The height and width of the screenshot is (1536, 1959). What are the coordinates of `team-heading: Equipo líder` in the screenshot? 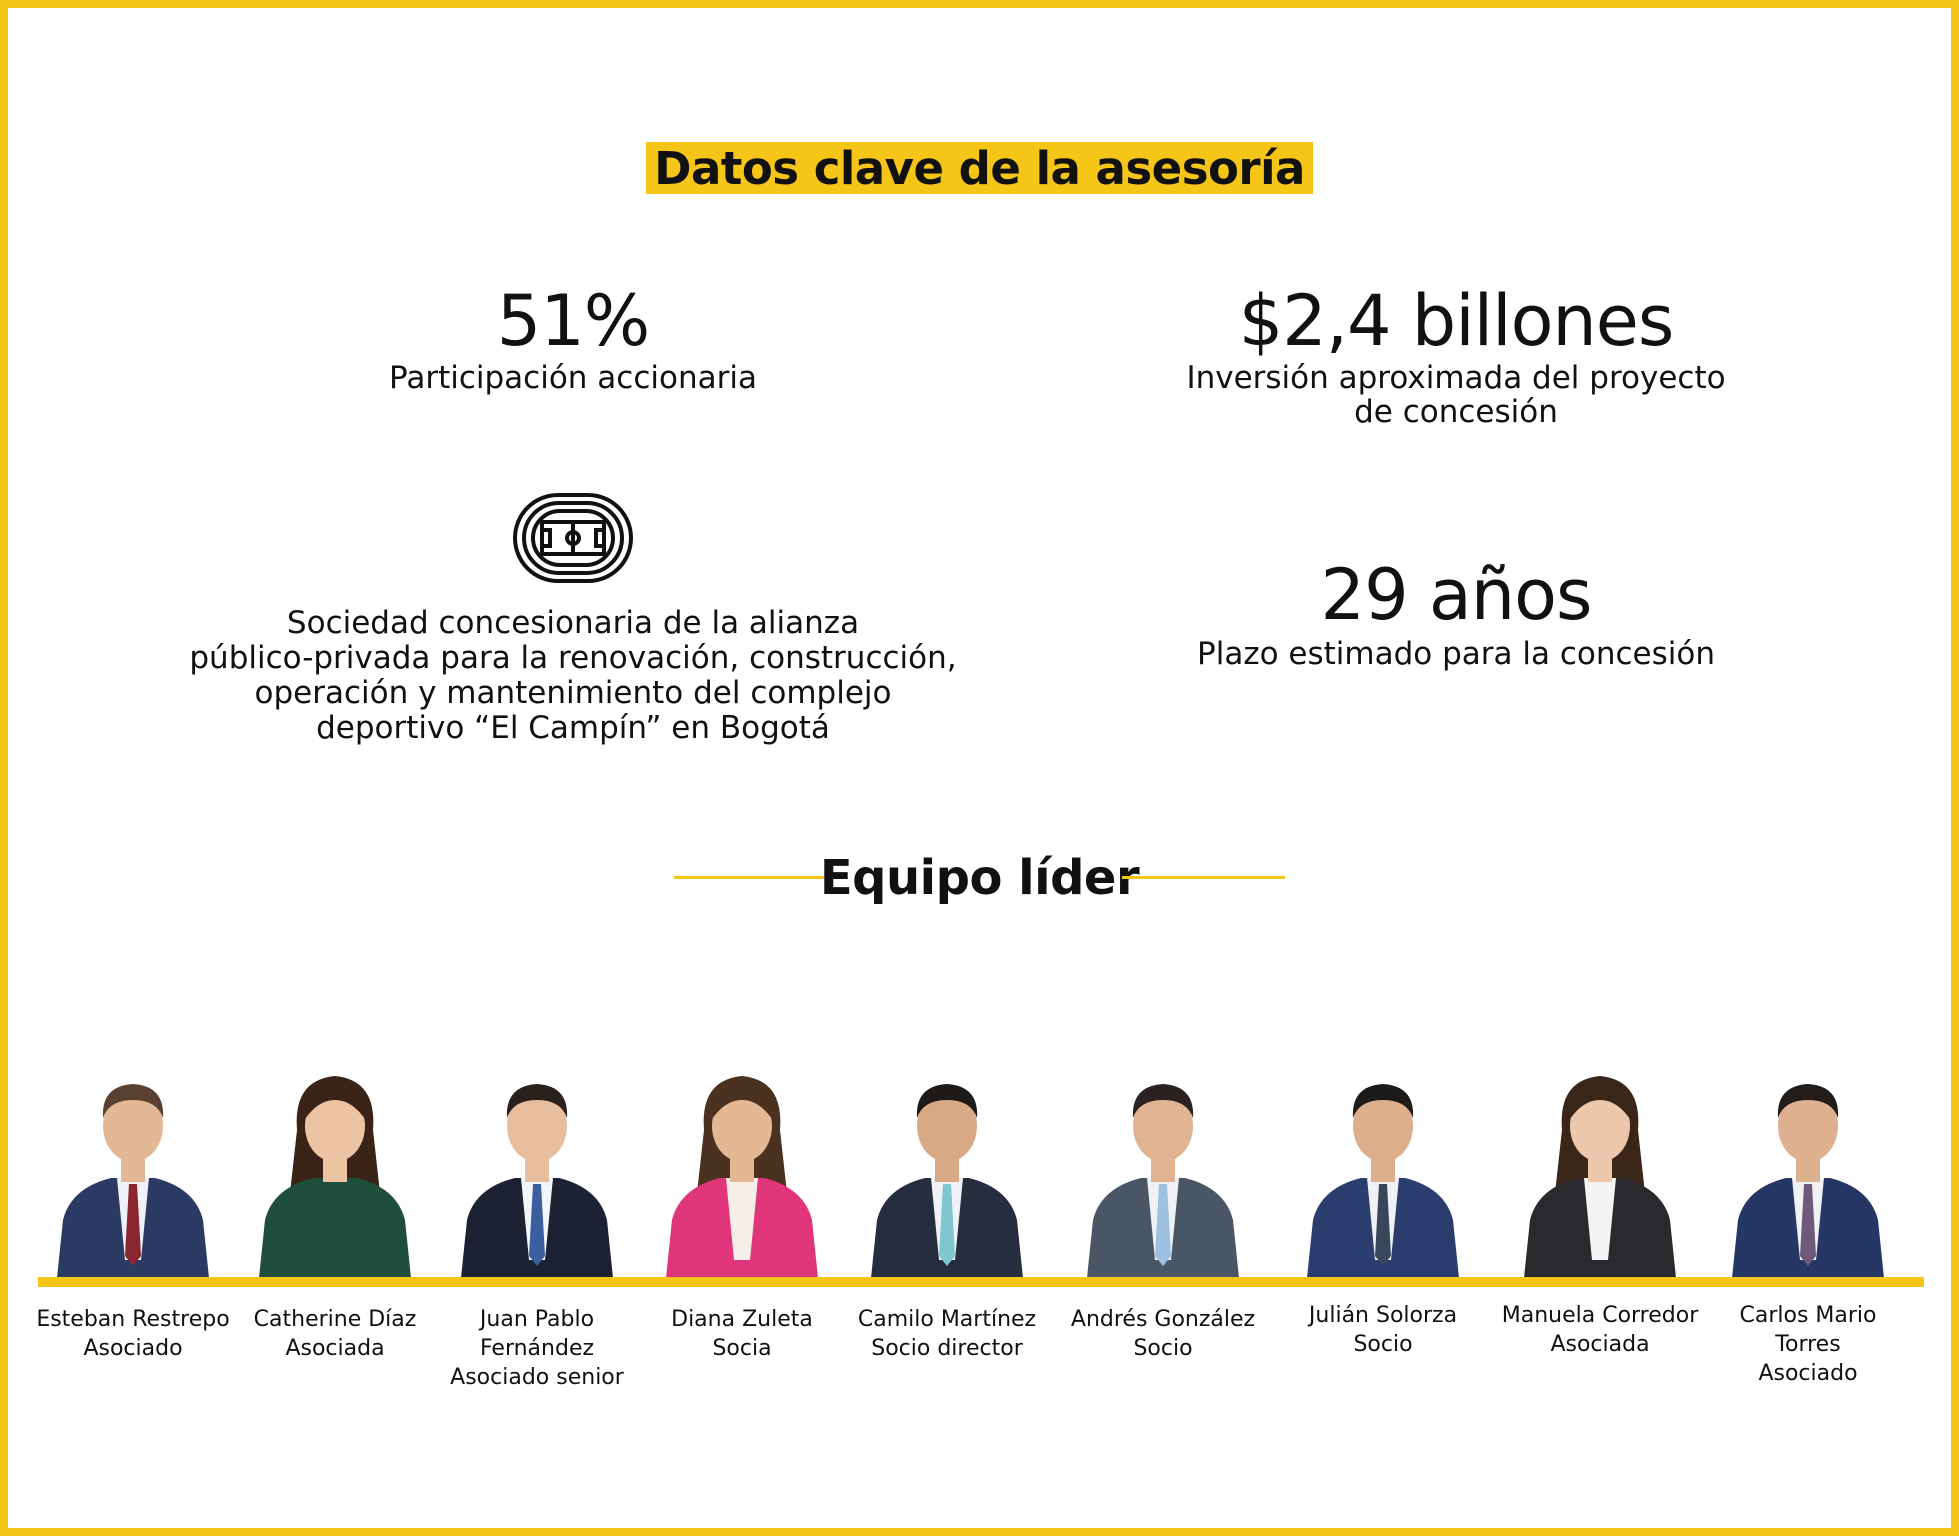 It's located at (979, 878).